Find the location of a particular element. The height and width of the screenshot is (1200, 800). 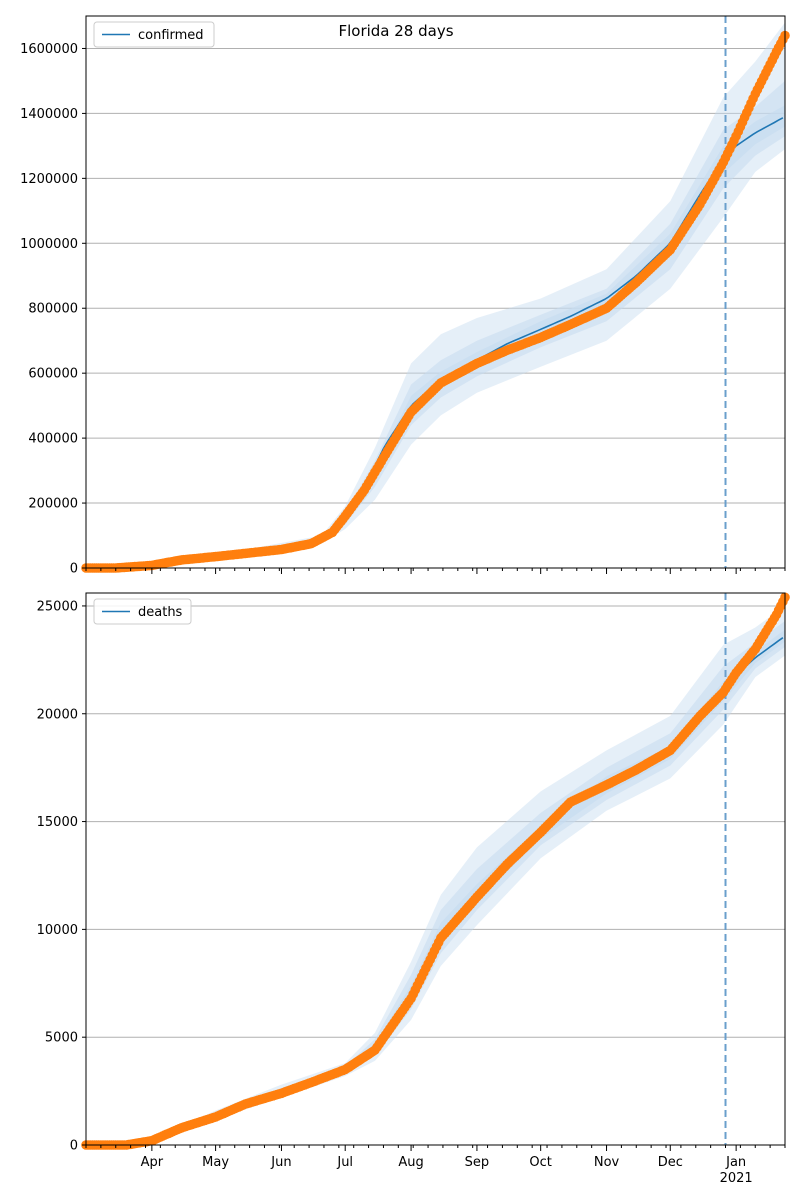

confirmed-legend: confirmed is located at coordinates (154, 34).